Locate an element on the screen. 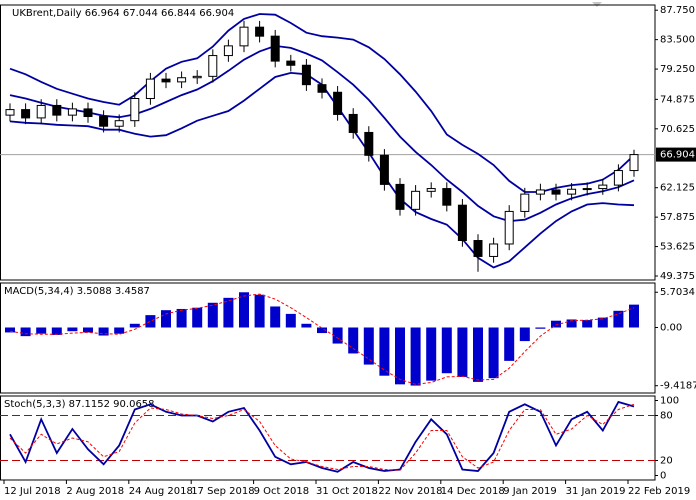  y-tick-label: 79.250 is located at coordinates (677, 69).